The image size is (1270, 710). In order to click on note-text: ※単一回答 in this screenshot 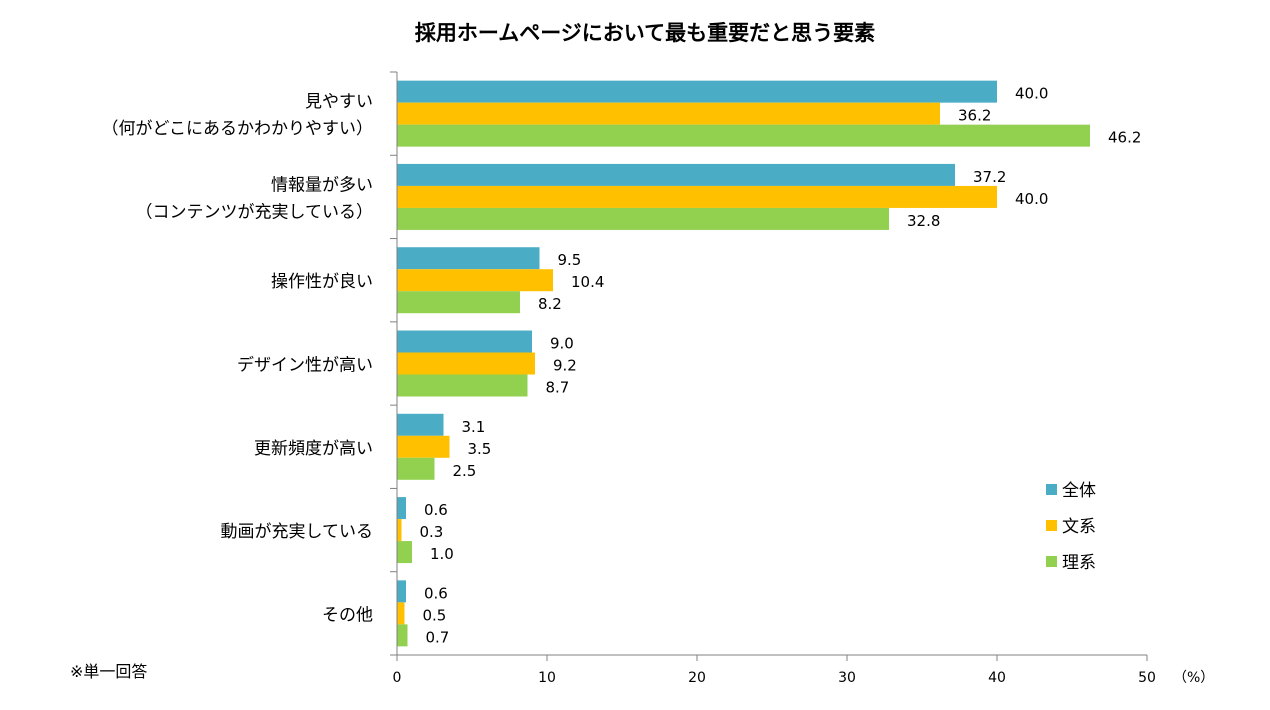, I will do `click(108, 671)`.